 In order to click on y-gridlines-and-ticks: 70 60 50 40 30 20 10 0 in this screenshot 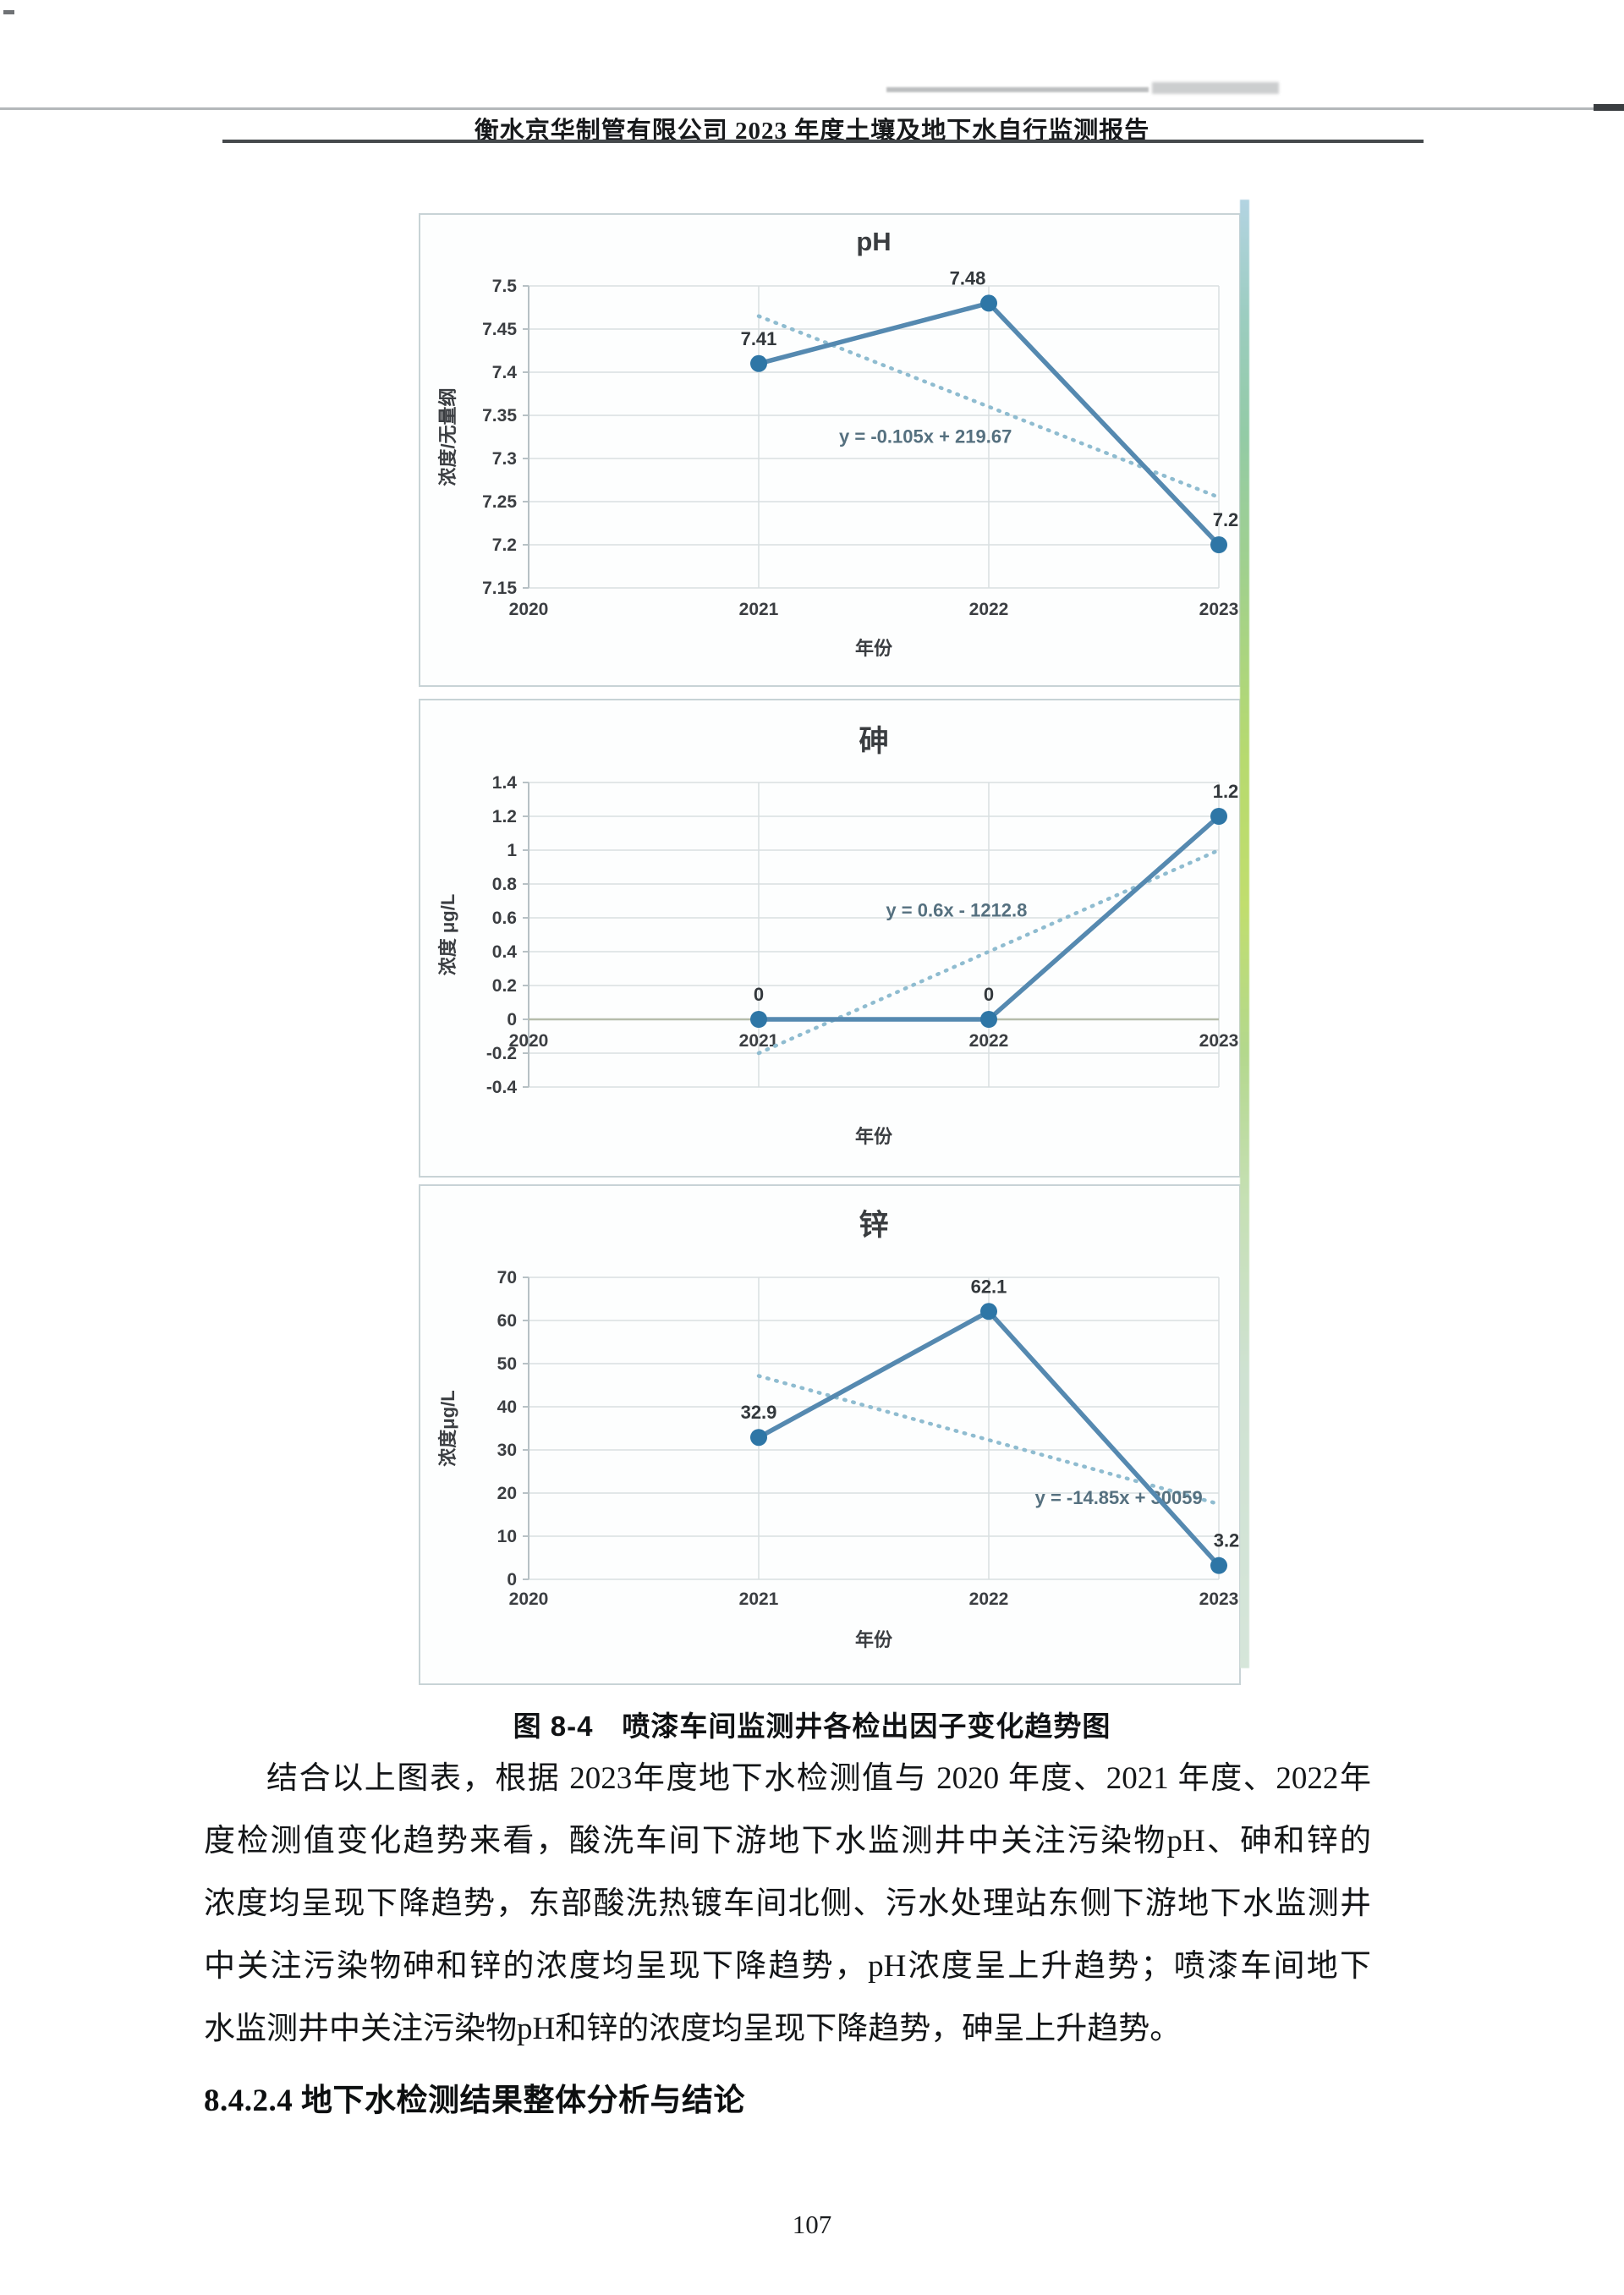, I will do `click(858, 1429)`.